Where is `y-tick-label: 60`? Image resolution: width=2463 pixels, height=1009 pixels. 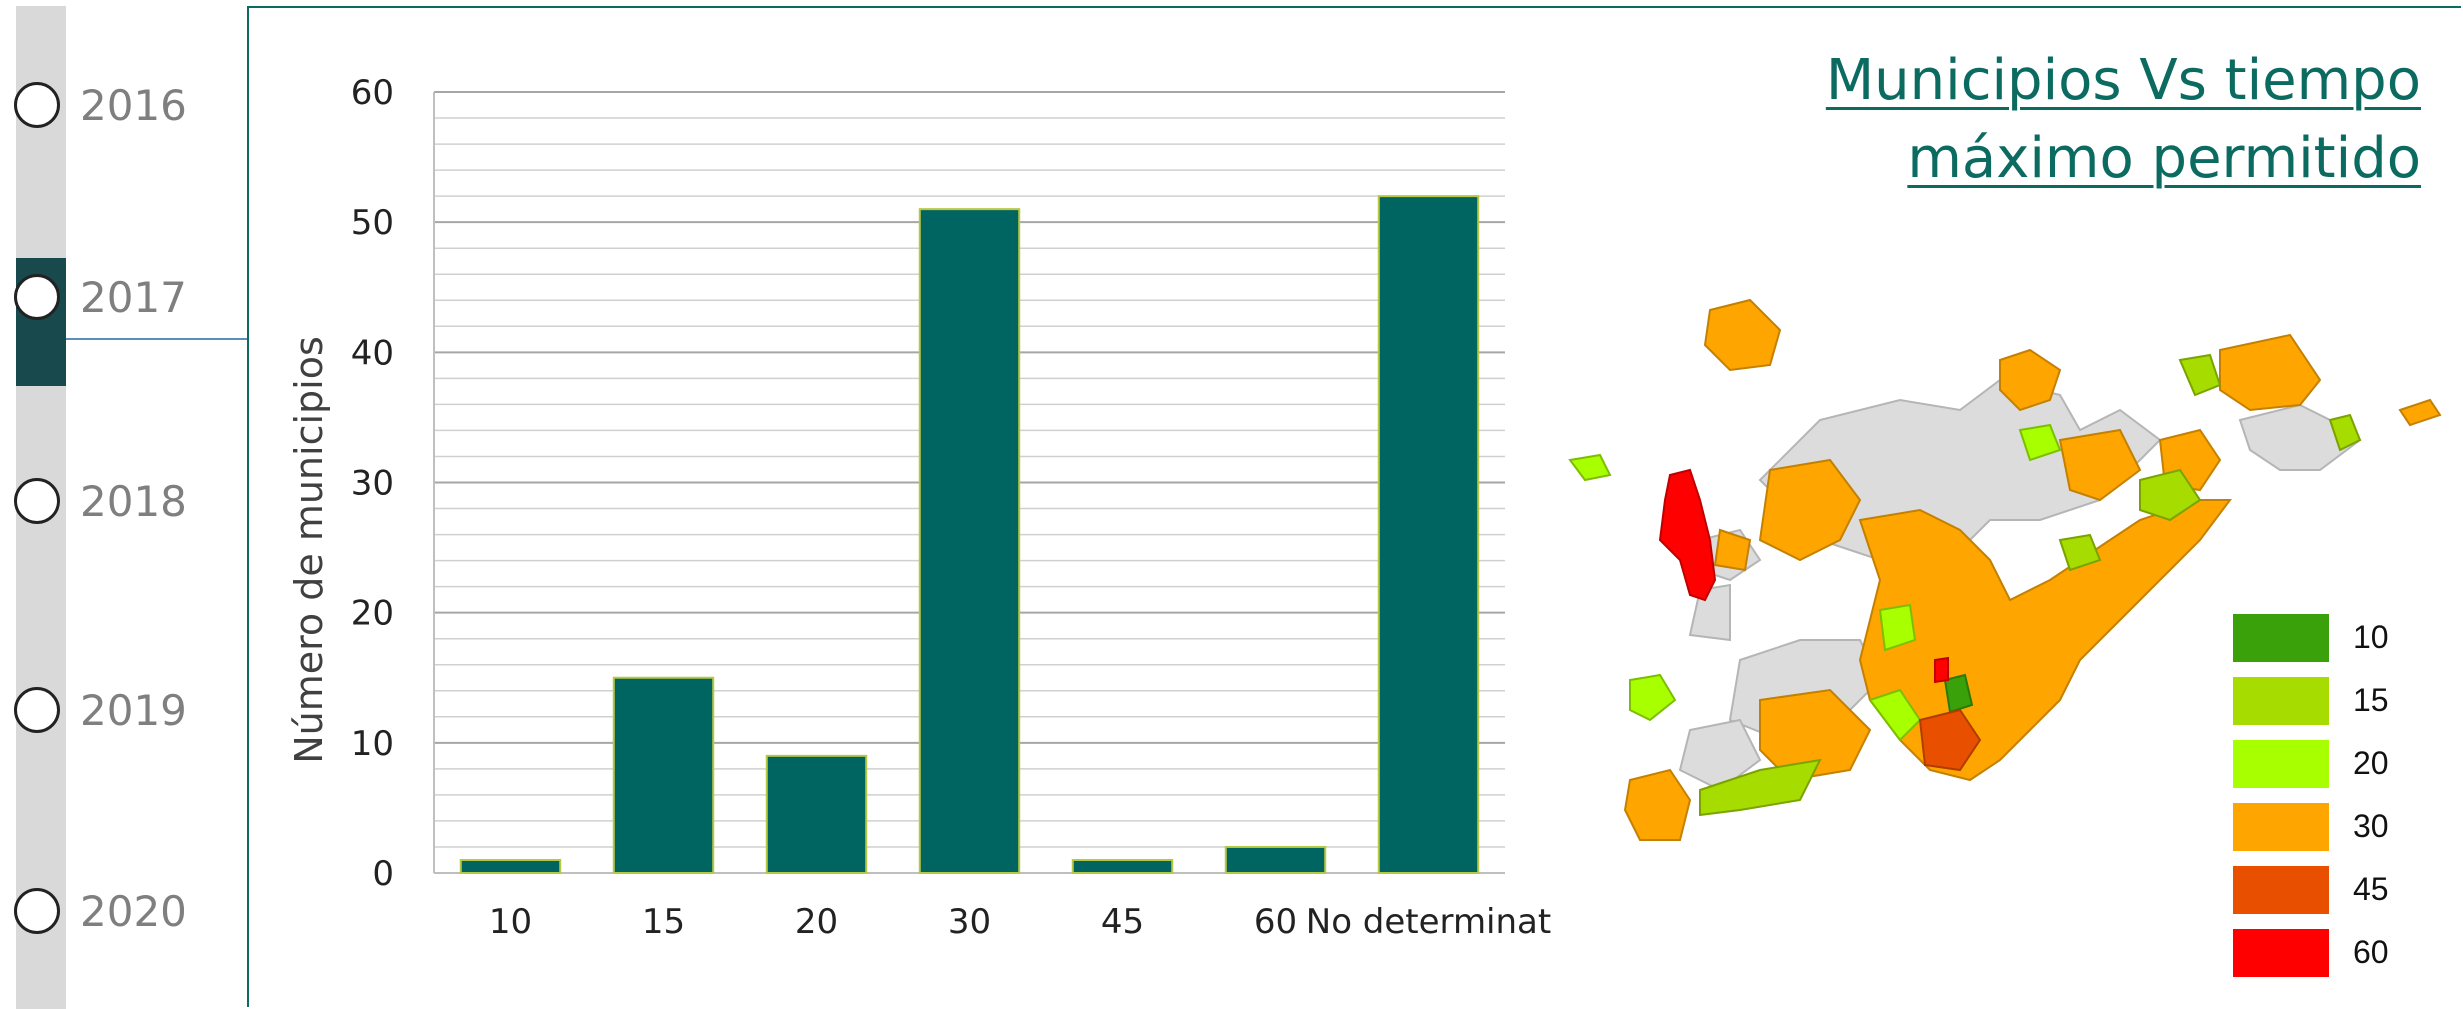
y-tick-label: 60 is located at coordinates (372, 93).